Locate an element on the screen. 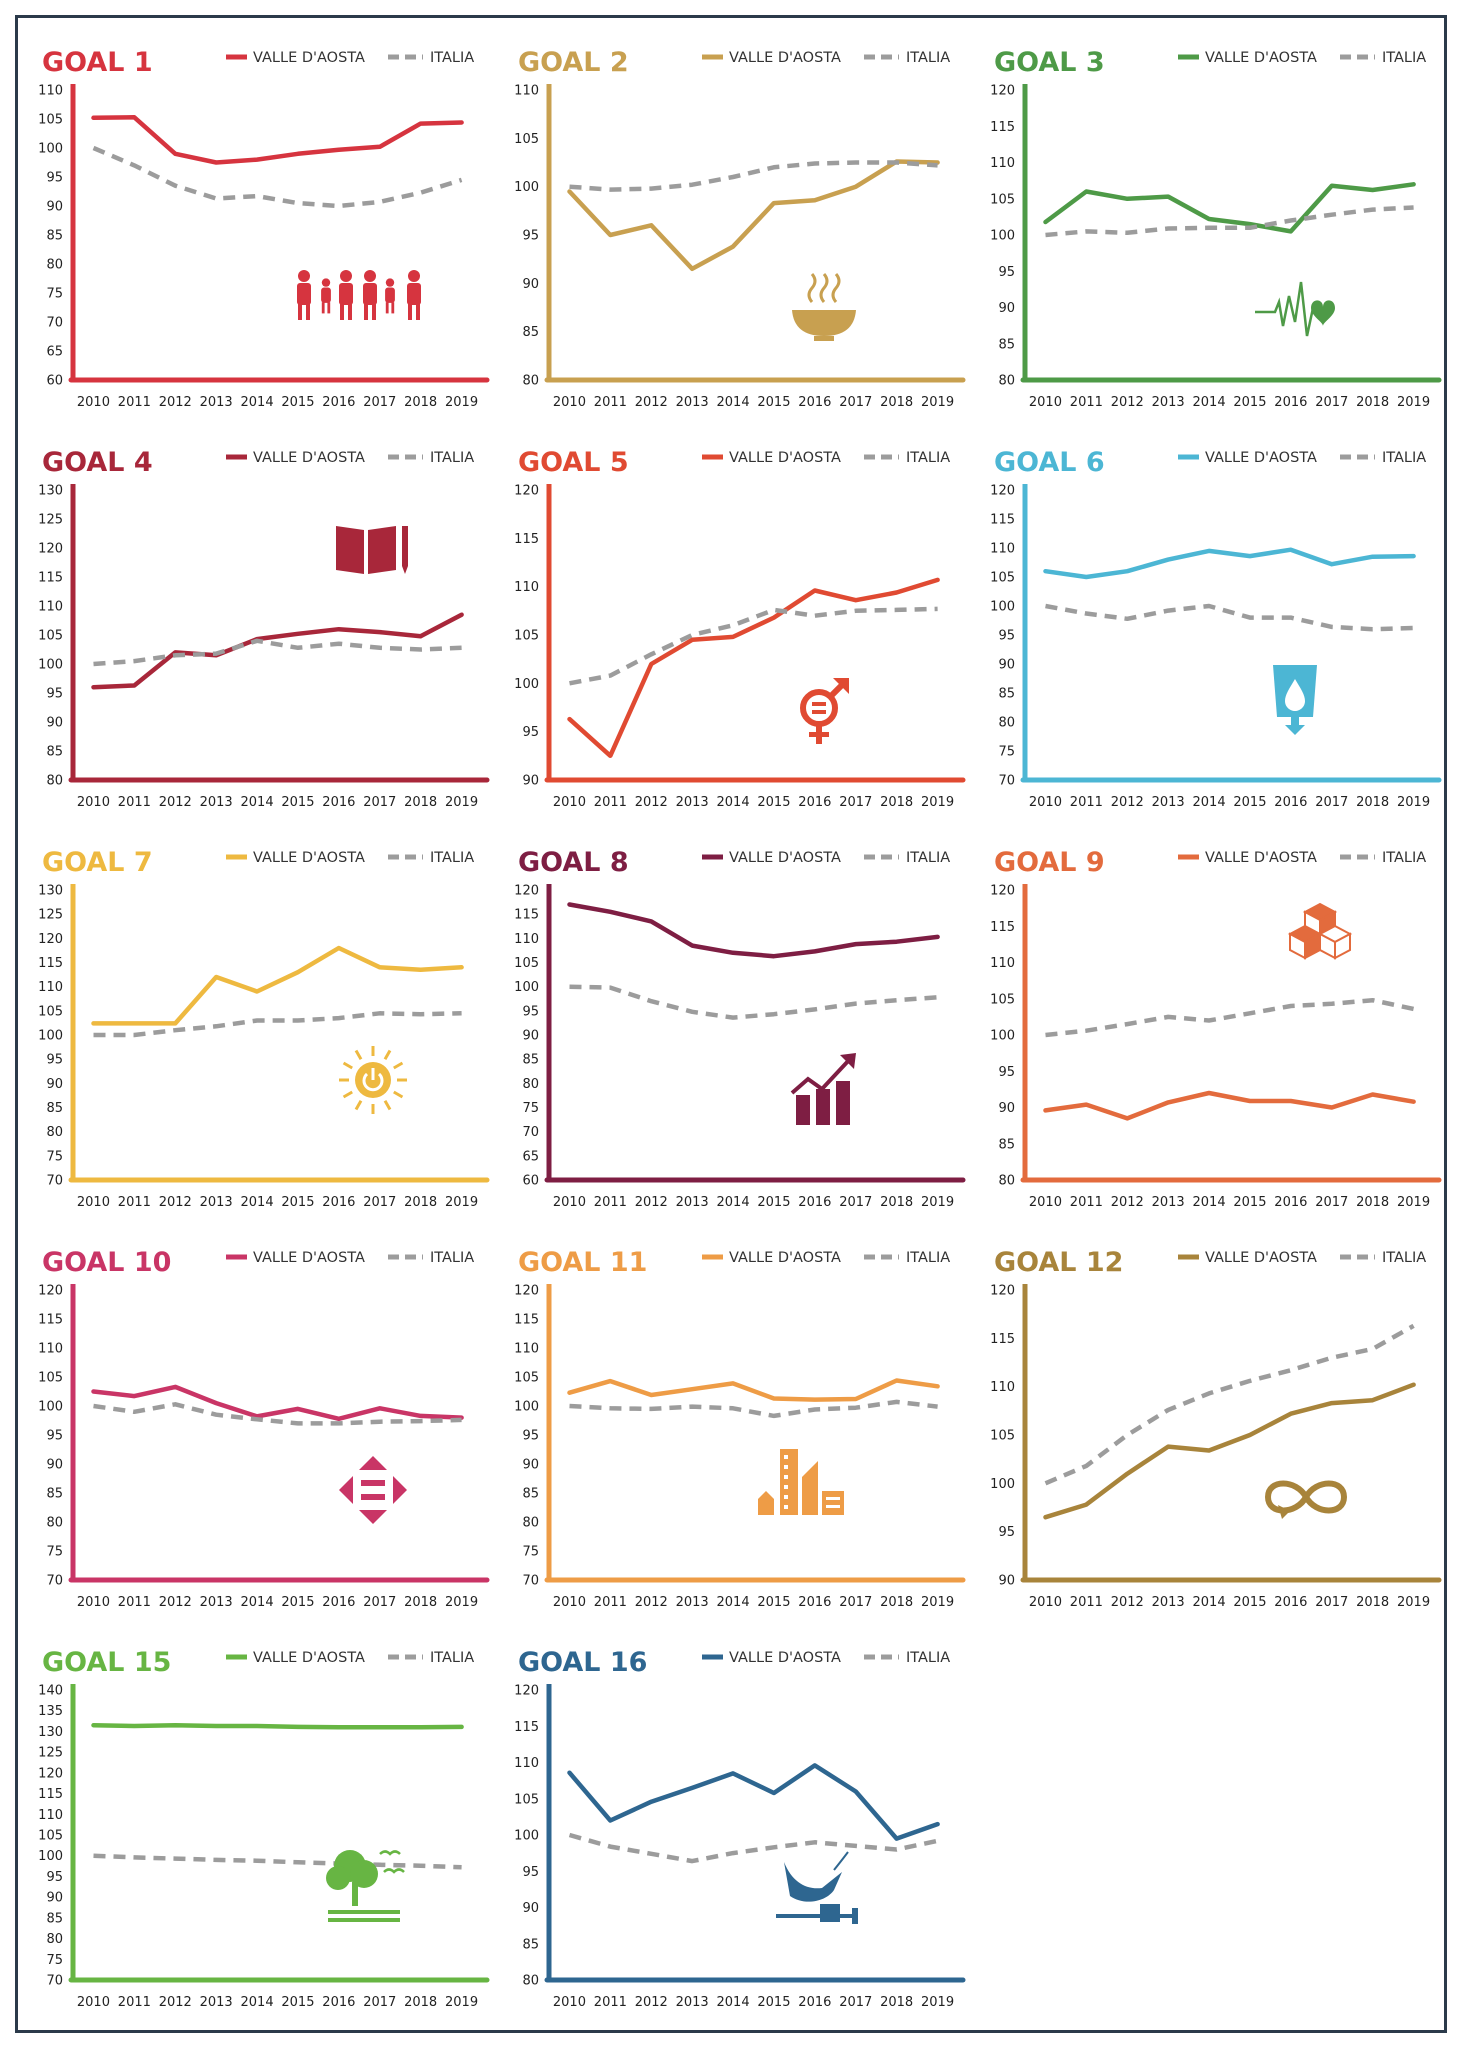  dove-gavel-icon is located at coordinates (817, 1887).